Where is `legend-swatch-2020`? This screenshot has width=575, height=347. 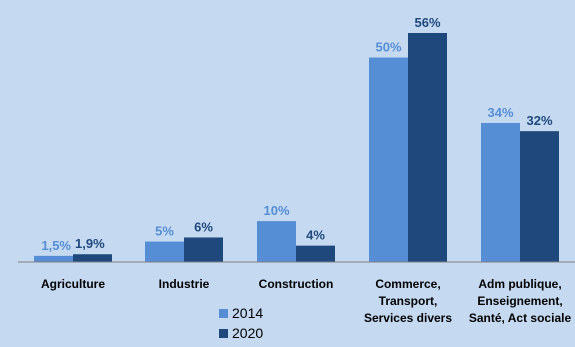
legend-swatch-2020 is located at coordinates (223, 333).